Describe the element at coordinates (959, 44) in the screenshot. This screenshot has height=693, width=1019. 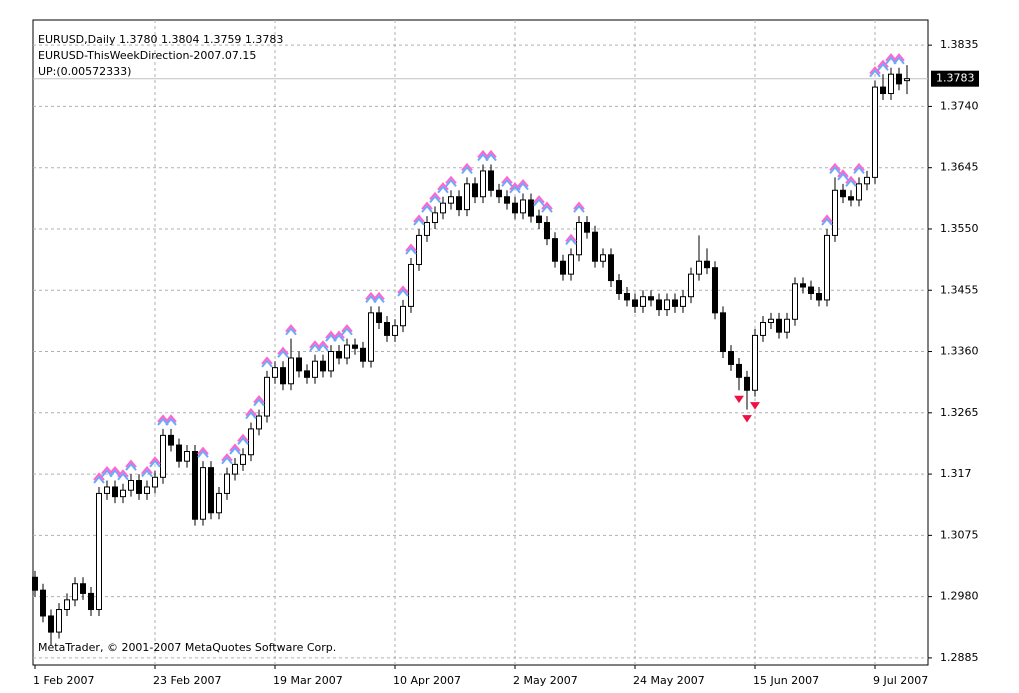
I see `y-tick-label: 1.3835` at that location.